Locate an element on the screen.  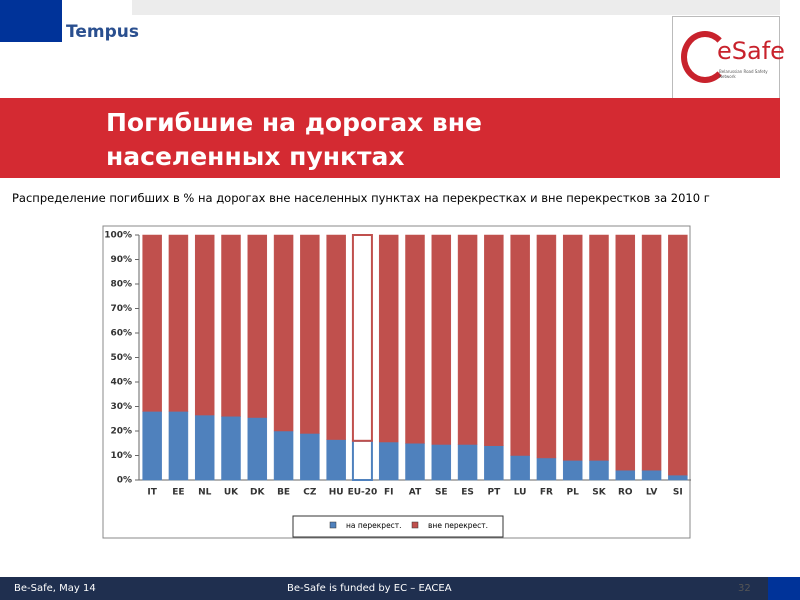
eu-flag-small is located at coordinates (784, 588).